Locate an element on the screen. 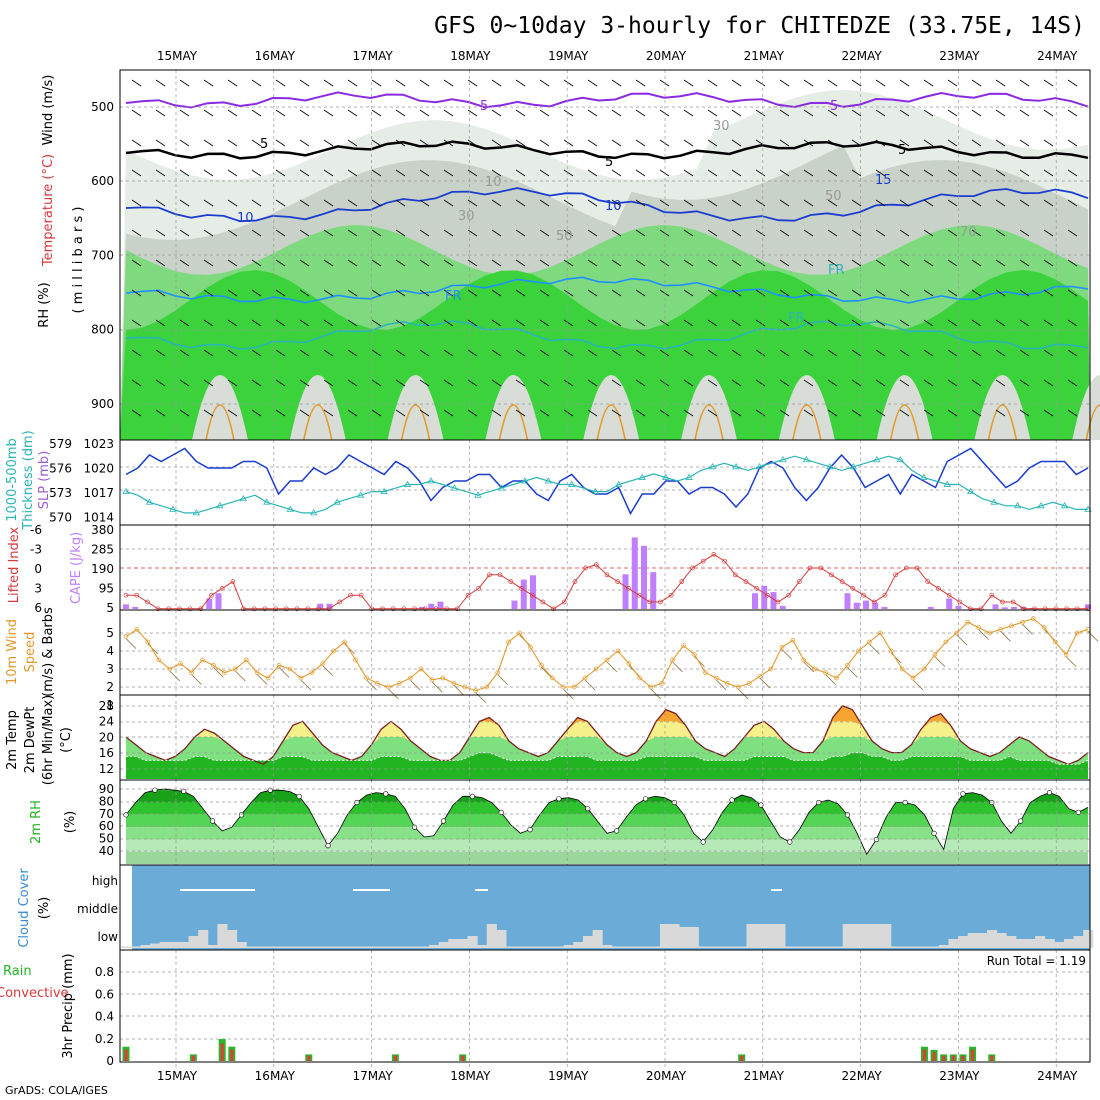  axis-label: 2m RH is located at coordinates (36, 822).